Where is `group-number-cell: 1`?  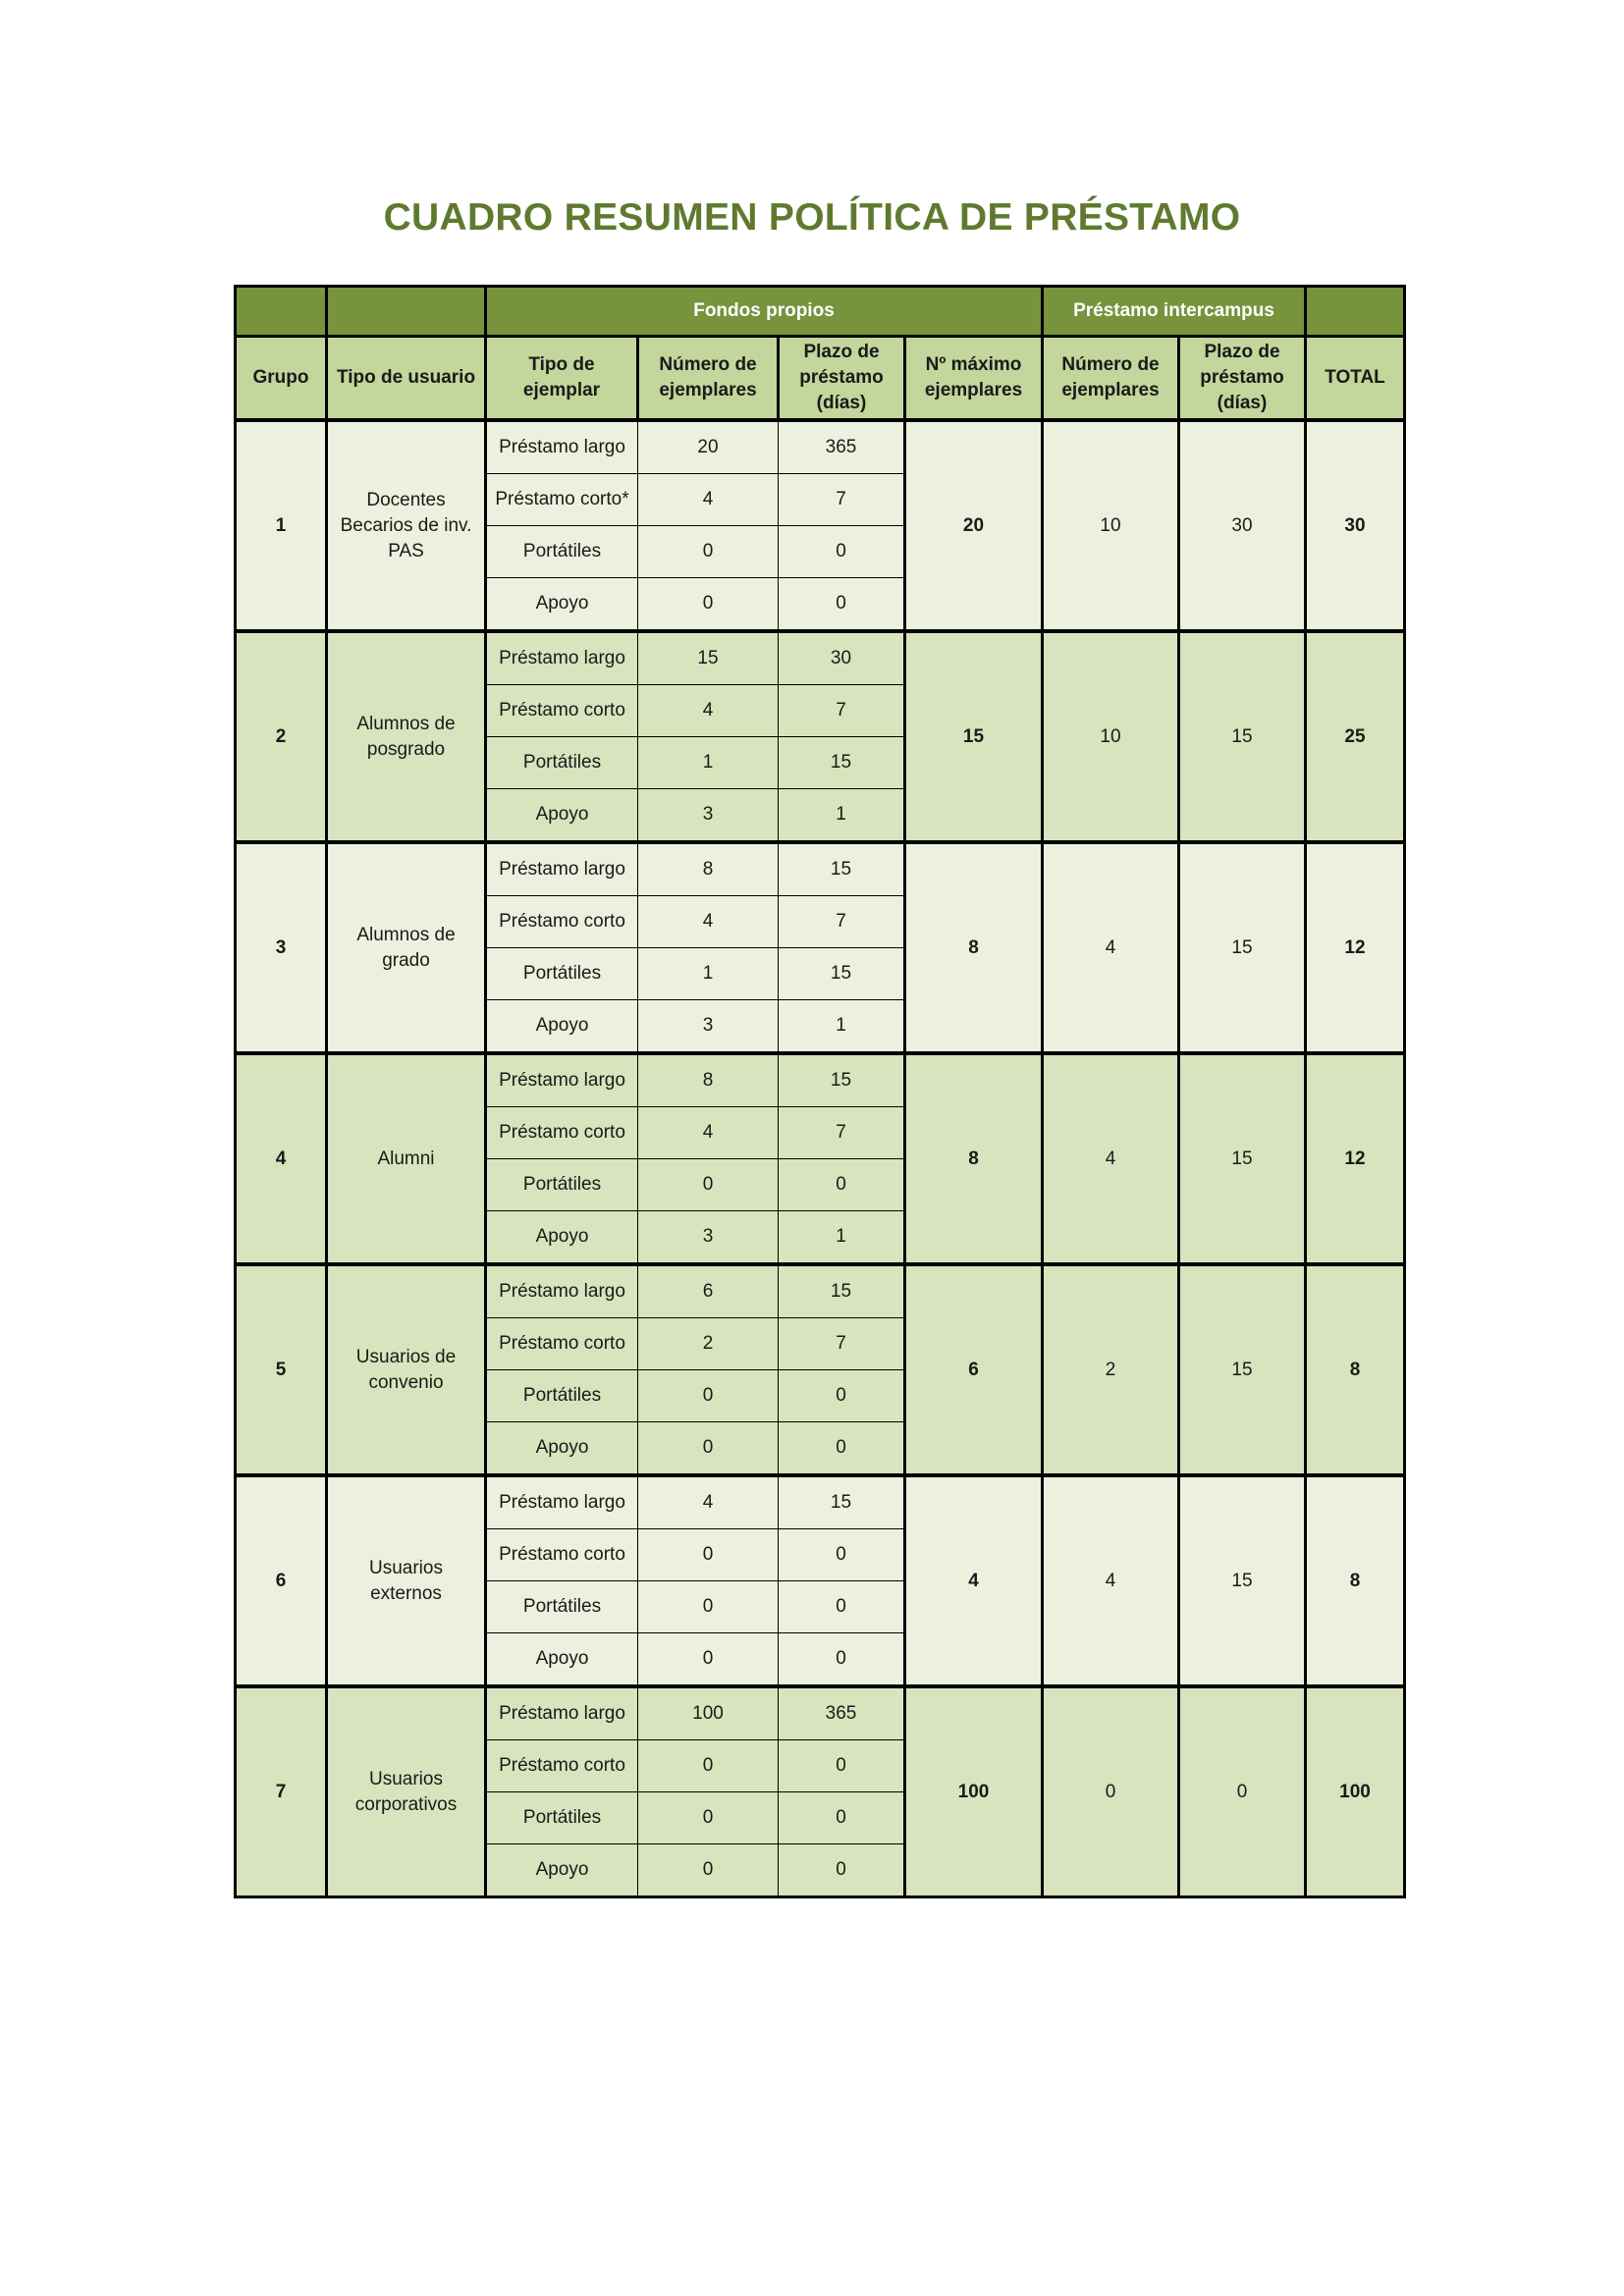 group-number-cell: 1 is located at coordinates (281, 525).